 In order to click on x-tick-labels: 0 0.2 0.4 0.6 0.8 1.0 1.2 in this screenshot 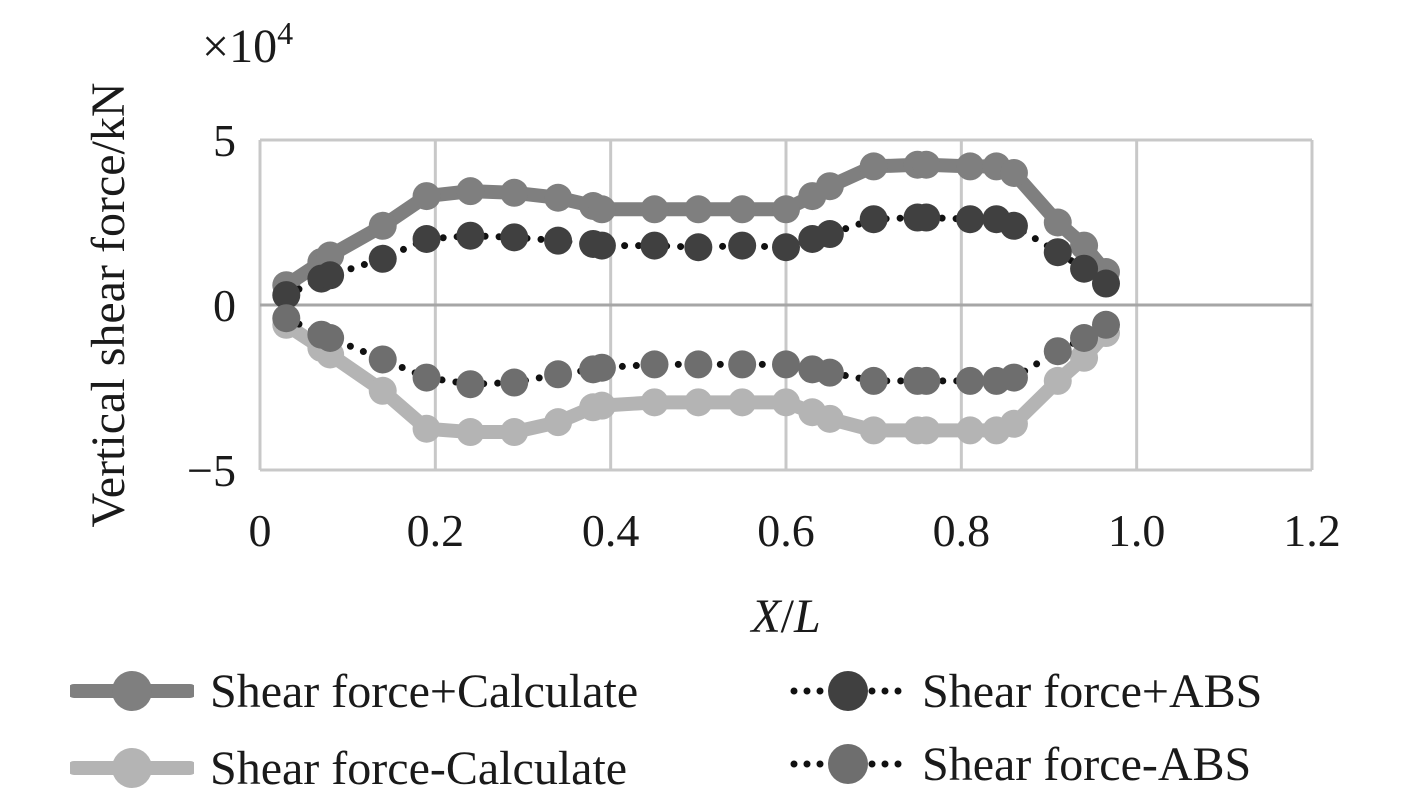, I will do `click(795, 530)`.